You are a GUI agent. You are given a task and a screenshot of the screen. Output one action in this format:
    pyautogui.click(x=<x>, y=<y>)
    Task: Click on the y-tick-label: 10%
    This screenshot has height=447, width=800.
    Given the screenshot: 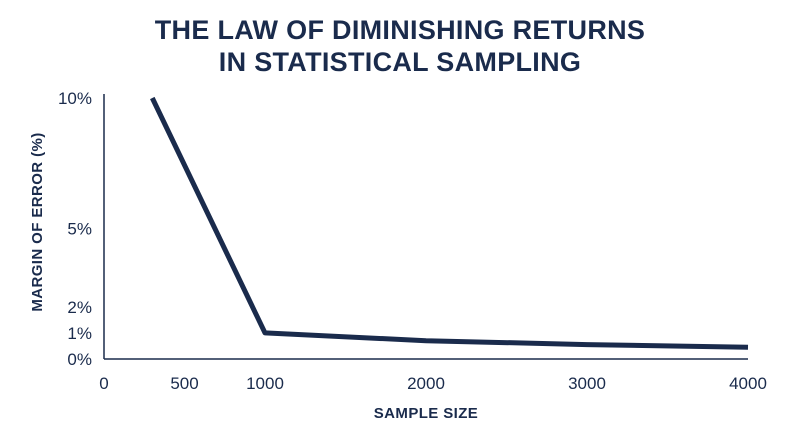 What is the action you would take?
    pyautogui.click(x=75, y=98)
    